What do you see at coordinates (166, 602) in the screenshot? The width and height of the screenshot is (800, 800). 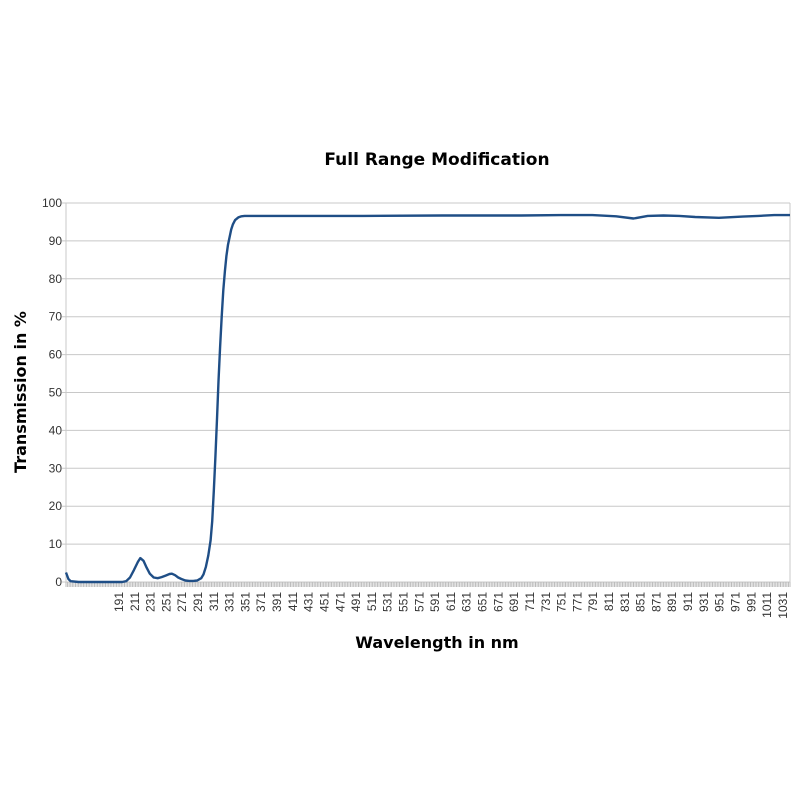 I see `x-tick-label: 251` at bounding box center [166, 602].